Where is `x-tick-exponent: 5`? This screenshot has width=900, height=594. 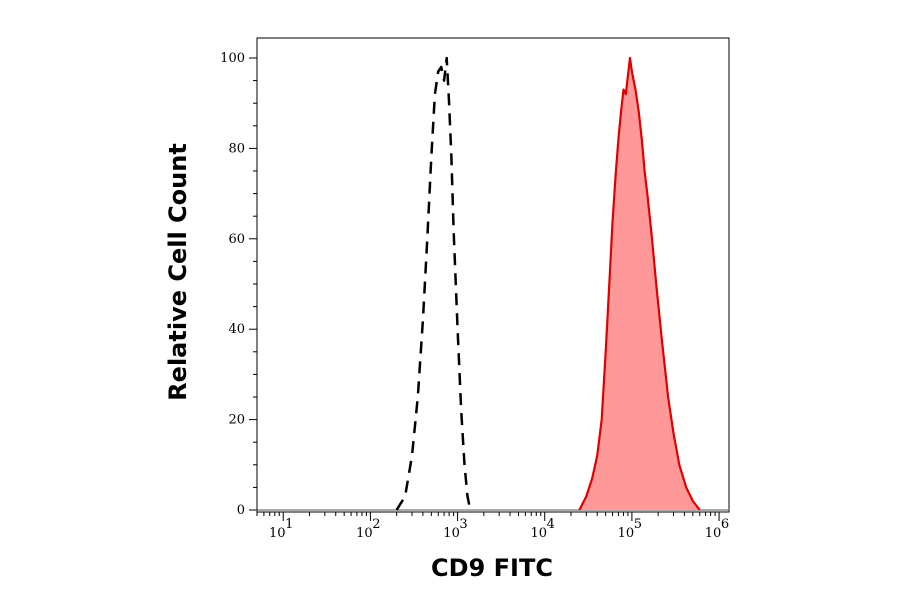
x-tick-exponent: 5 is located at coordinates (638, 524).